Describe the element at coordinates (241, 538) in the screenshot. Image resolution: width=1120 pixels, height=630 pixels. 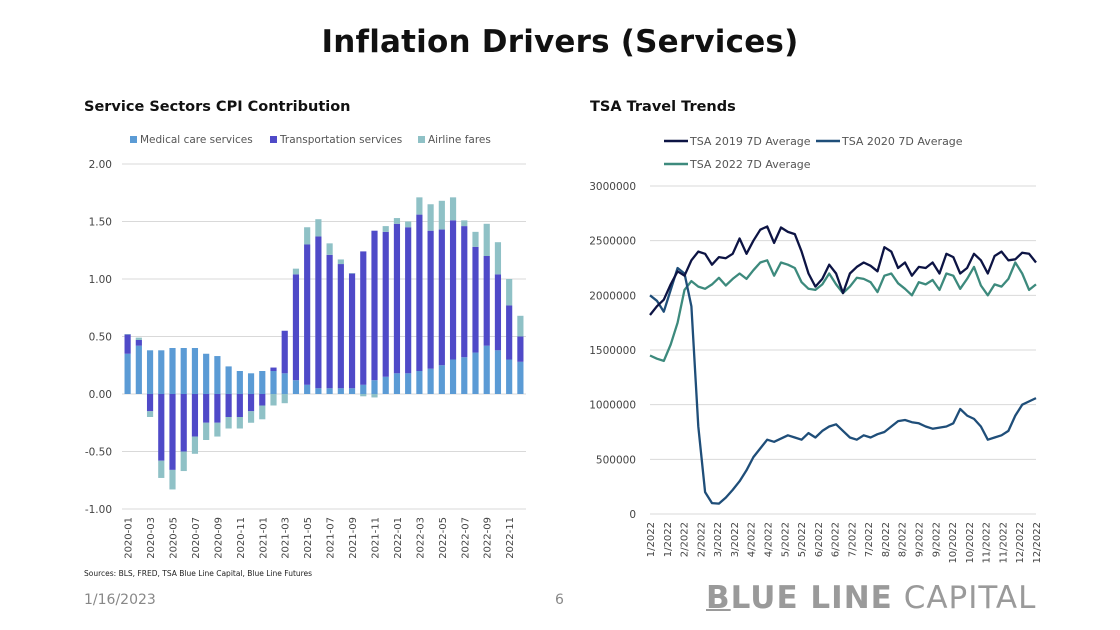
I see `x-tick-label: 2020-11` at that location.